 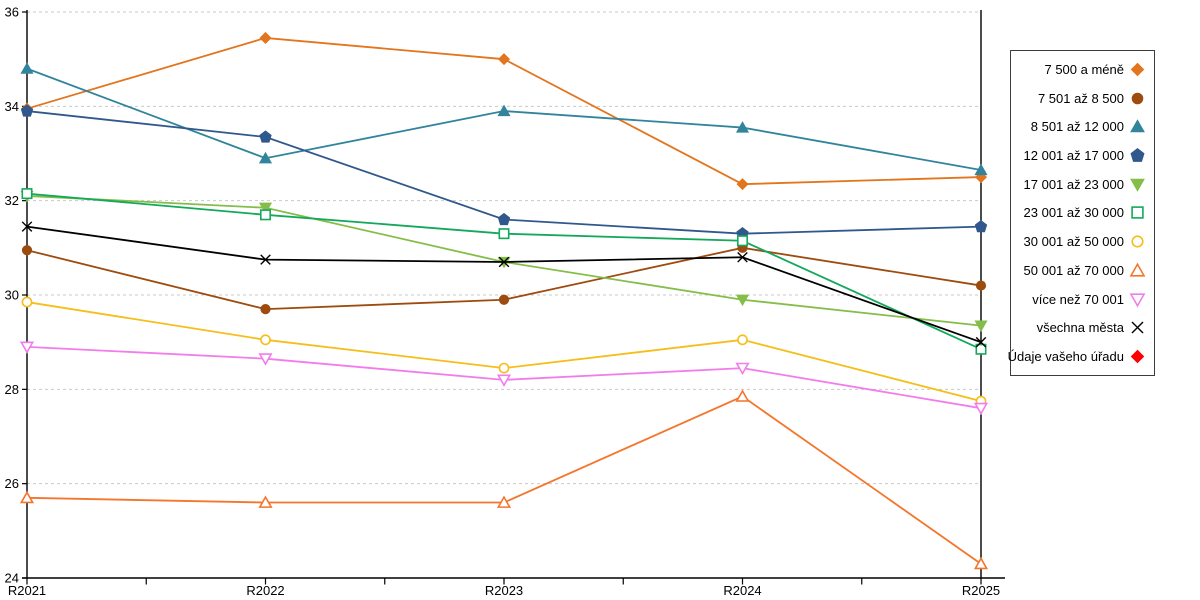 What do you see at coordinates (1065, 356) in the screenshot?
I see `legend-item-label: Údaje vašeho úřadu` at bounding box center [1065, 356].